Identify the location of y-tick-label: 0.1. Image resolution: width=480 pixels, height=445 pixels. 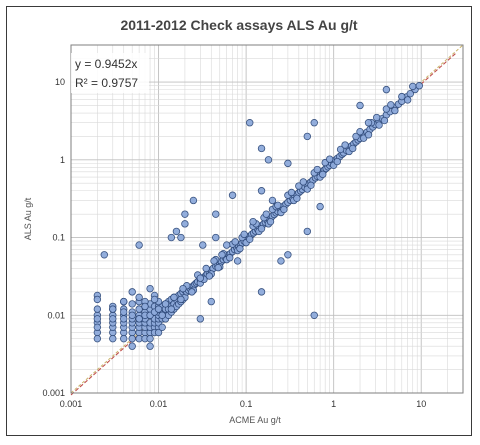
(58, 238).